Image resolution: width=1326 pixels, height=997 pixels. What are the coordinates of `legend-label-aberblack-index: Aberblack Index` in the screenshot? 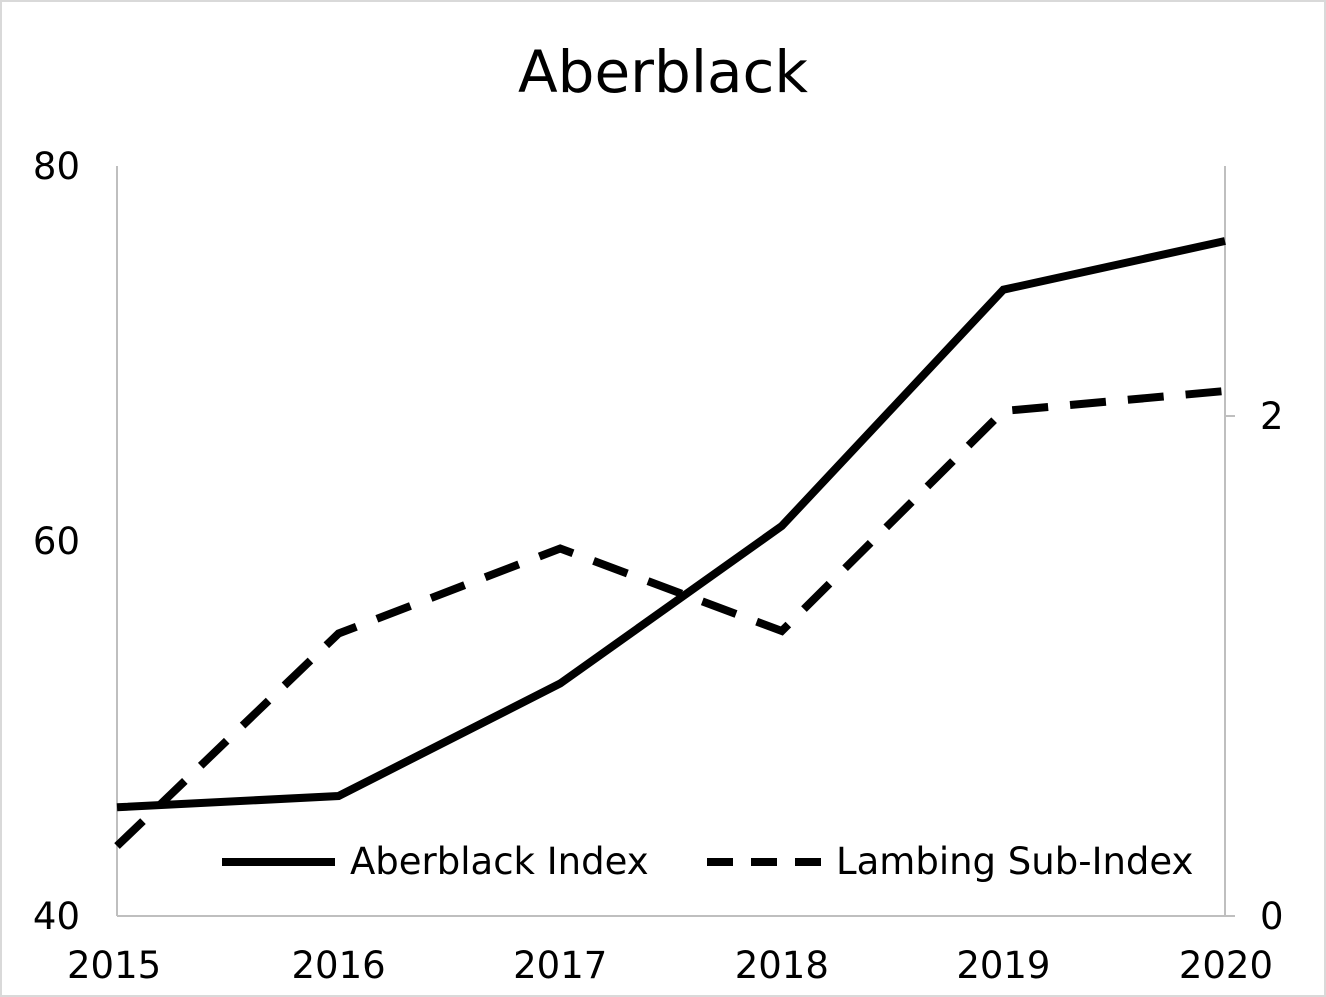 It's located at (499, 861).